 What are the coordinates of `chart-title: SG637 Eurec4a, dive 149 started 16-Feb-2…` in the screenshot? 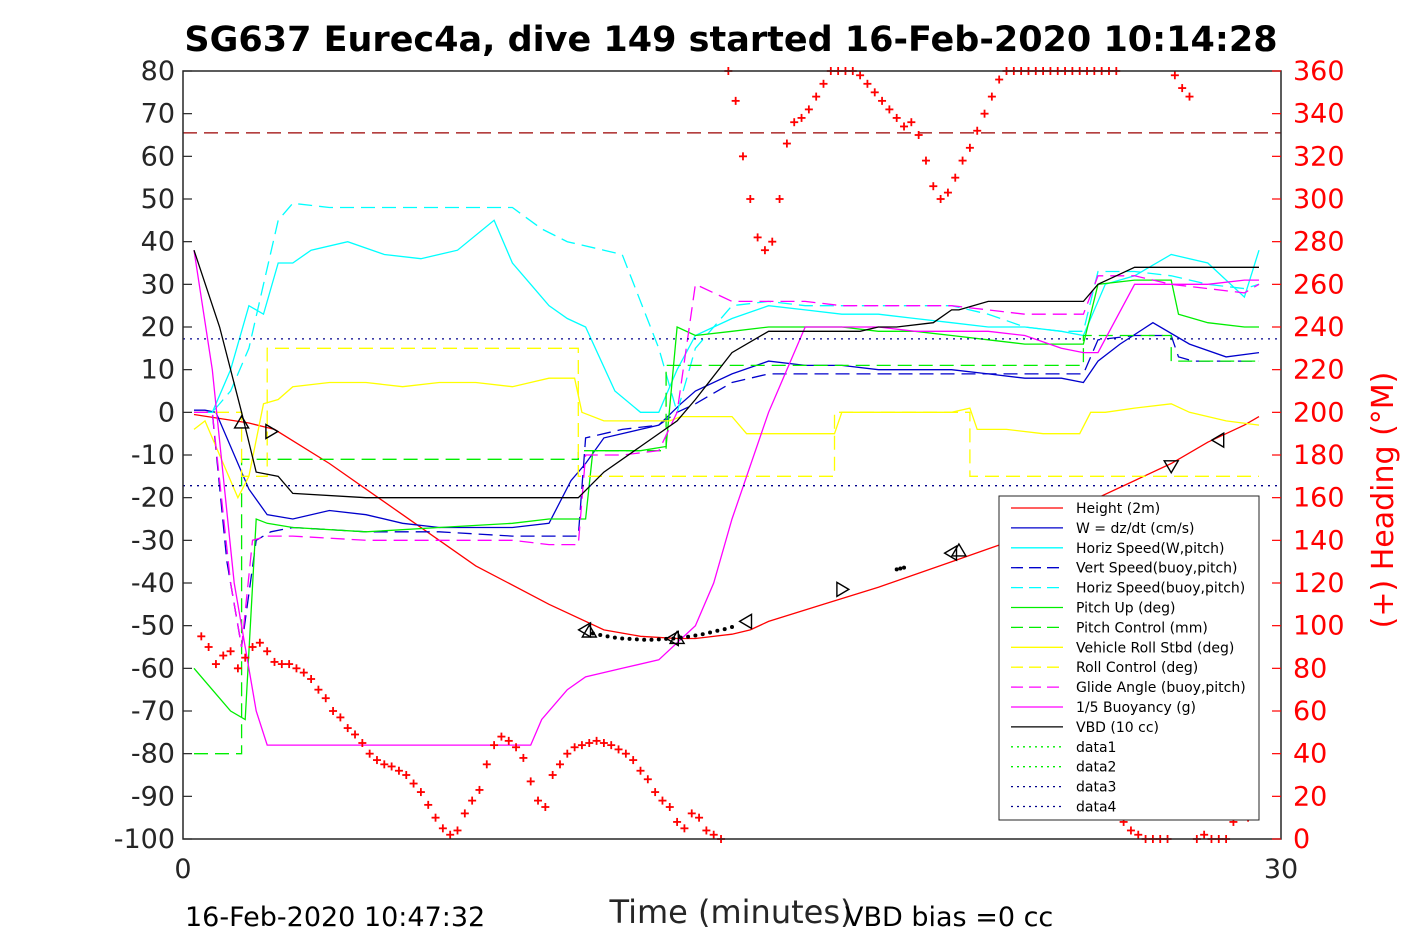 It's located at (730, 40).